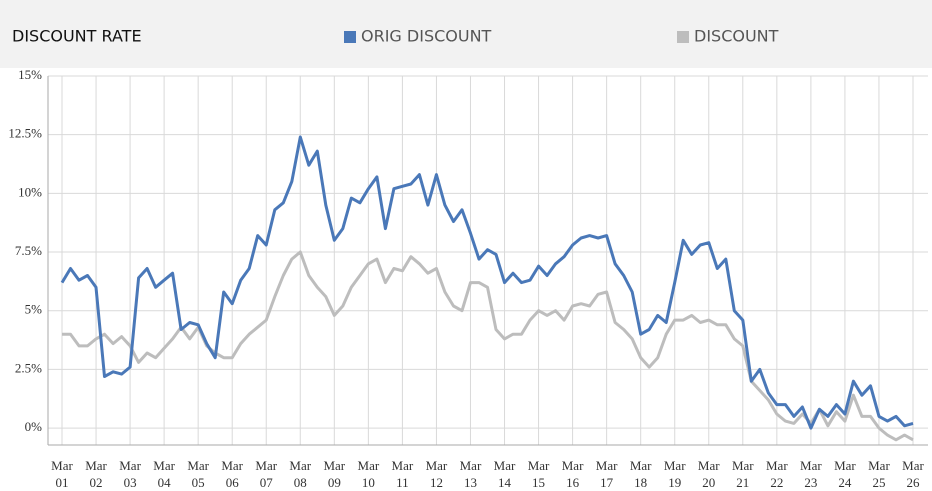 This screenshot has height=491, width=932. I want to click on x-tick-label: Mar 26, so click(913, 474).